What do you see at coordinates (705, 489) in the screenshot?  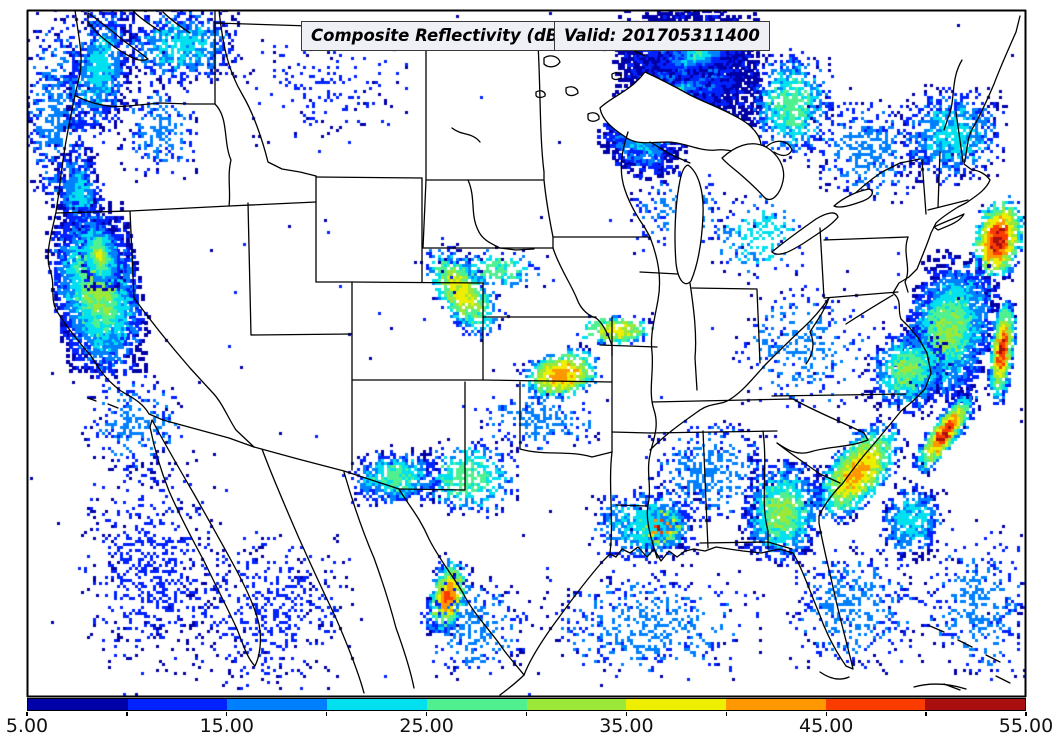 I see `ms-al-border` at bounding box center [705, 489].